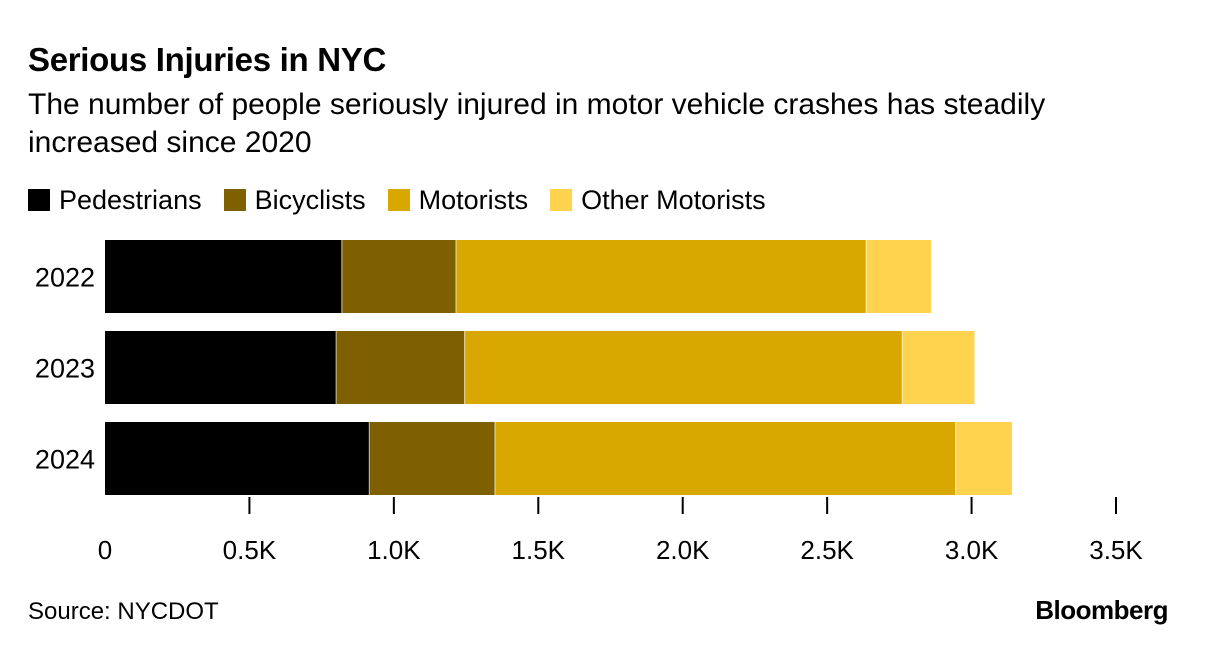  I want to click on category-label-2024: 2024, so click(65, 460).